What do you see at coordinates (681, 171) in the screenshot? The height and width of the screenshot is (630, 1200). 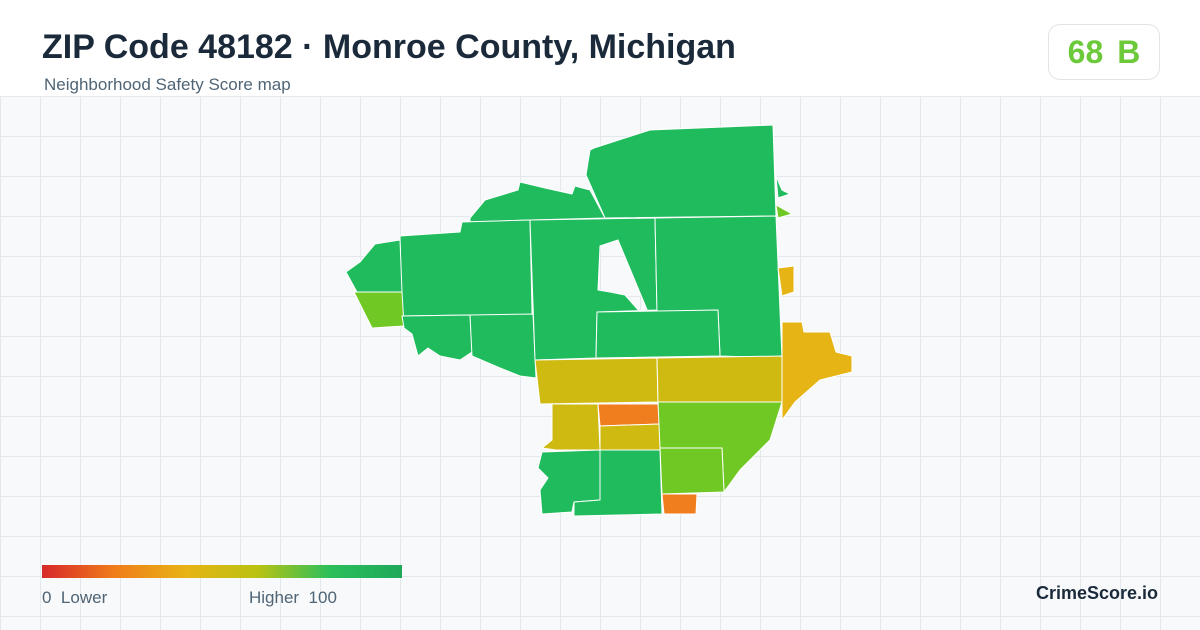 I see `map-region-north` at bounding box center [681, 171].